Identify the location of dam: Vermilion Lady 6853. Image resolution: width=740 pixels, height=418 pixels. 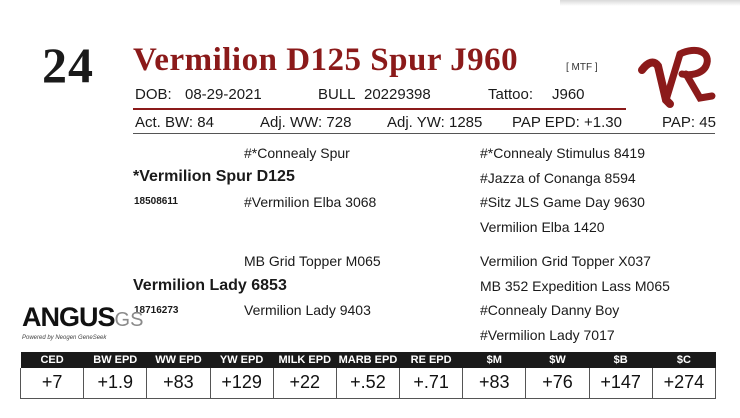
(210, 285).